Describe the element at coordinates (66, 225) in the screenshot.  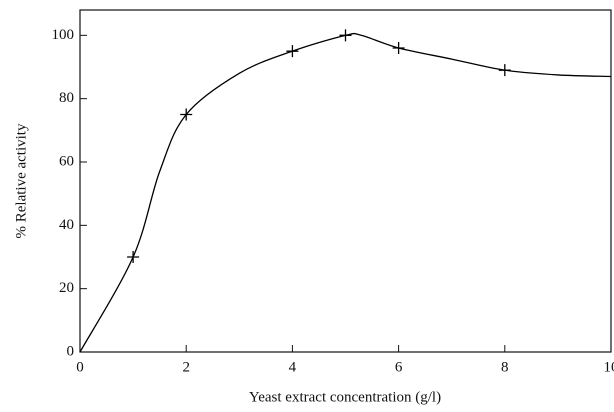
I see `y-tick-label: 40` at that location.